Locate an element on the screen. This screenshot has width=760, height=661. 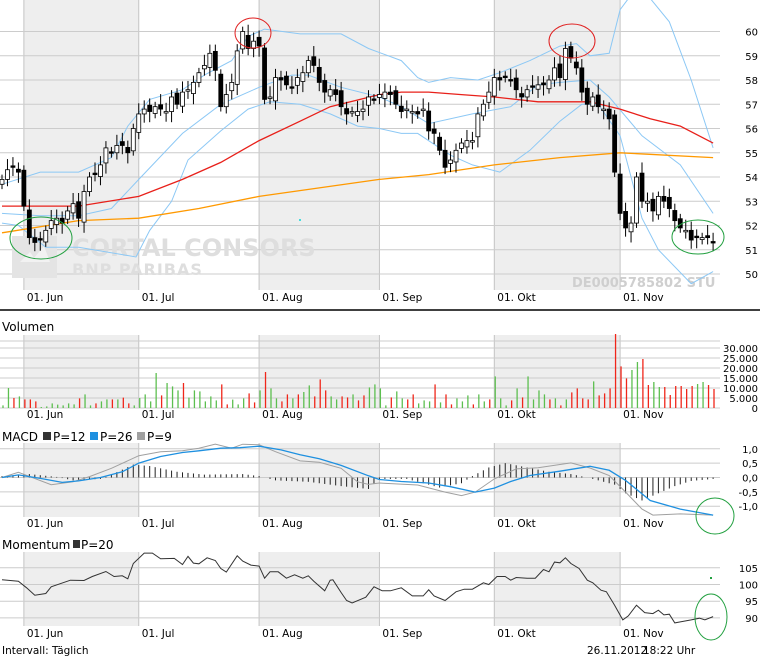
macd-title: MACD is located at coordinates (20, 437).